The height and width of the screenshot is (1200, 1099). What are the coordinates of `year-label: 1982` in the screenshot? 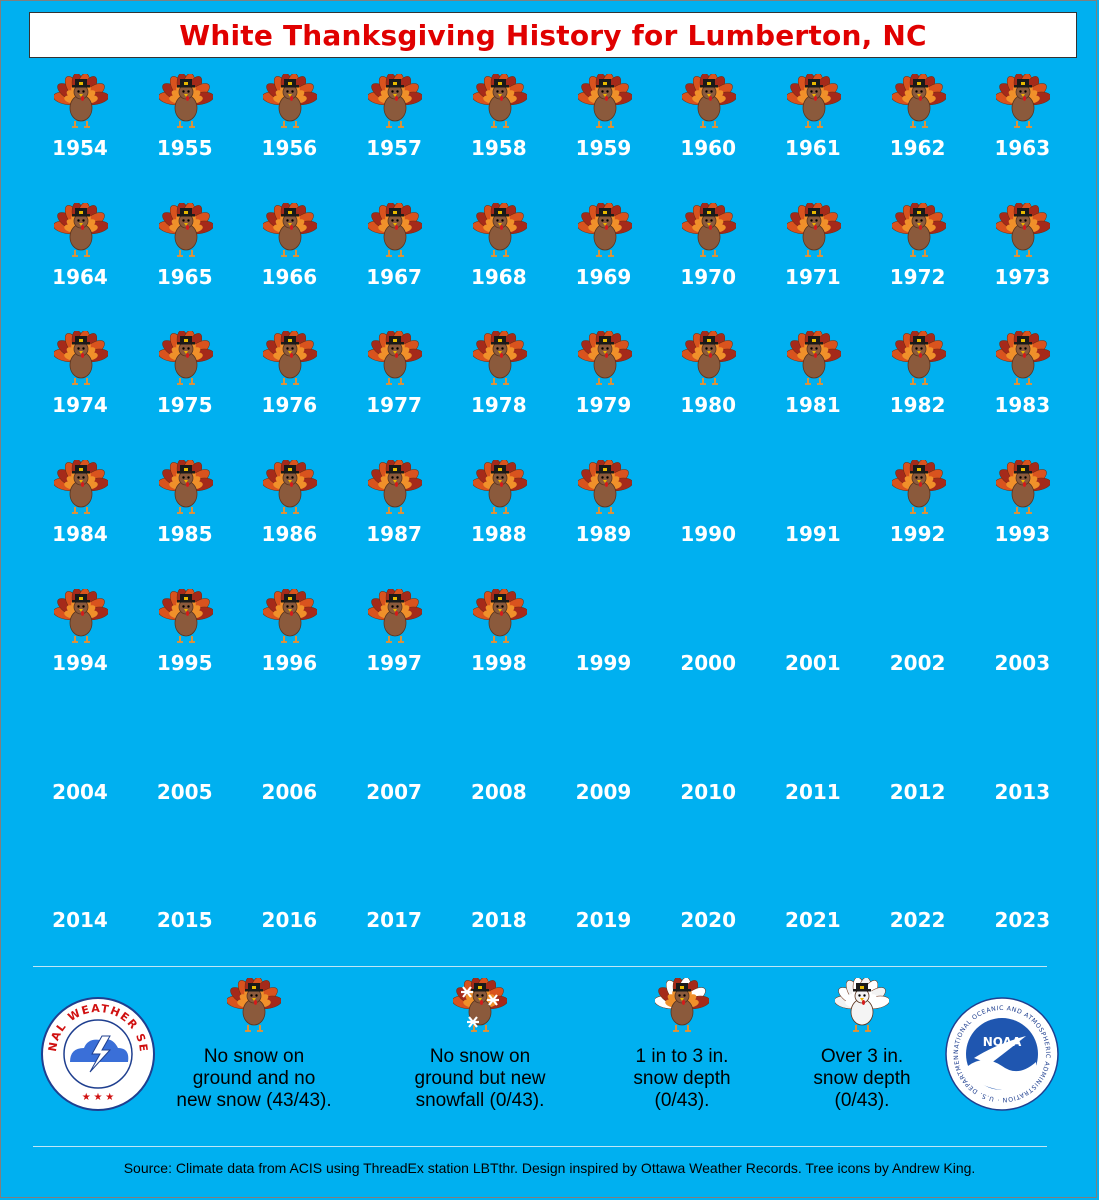 It's located at (917, 405).